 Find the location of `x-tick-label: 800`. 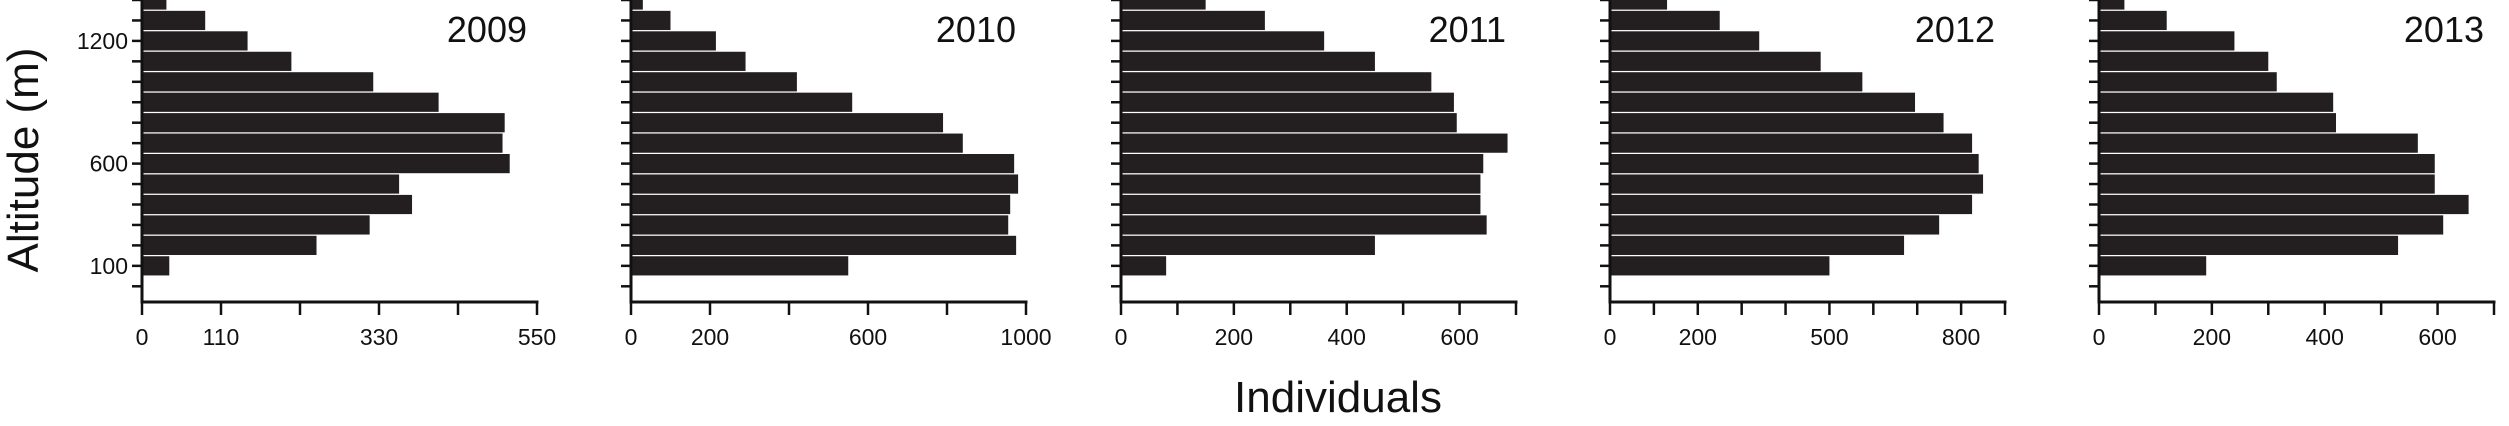

x-tick-label: 800 is located at coordinates (1961, 337).